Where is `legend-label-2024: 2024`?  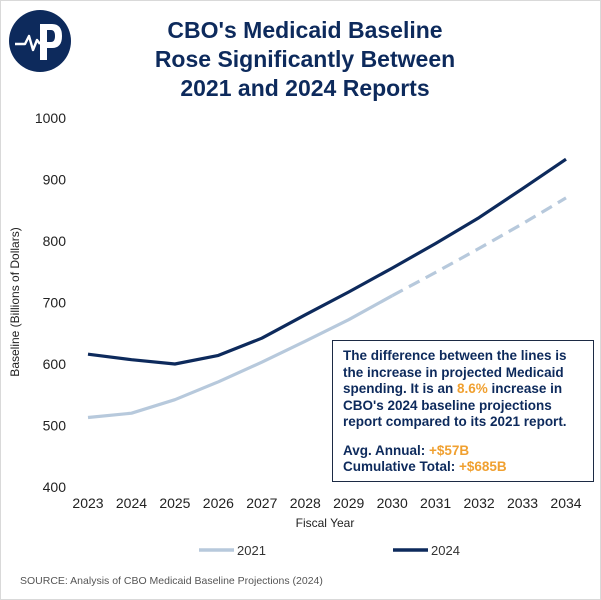
legend-label-2024: 2024 is located at coordinates (445, 550).